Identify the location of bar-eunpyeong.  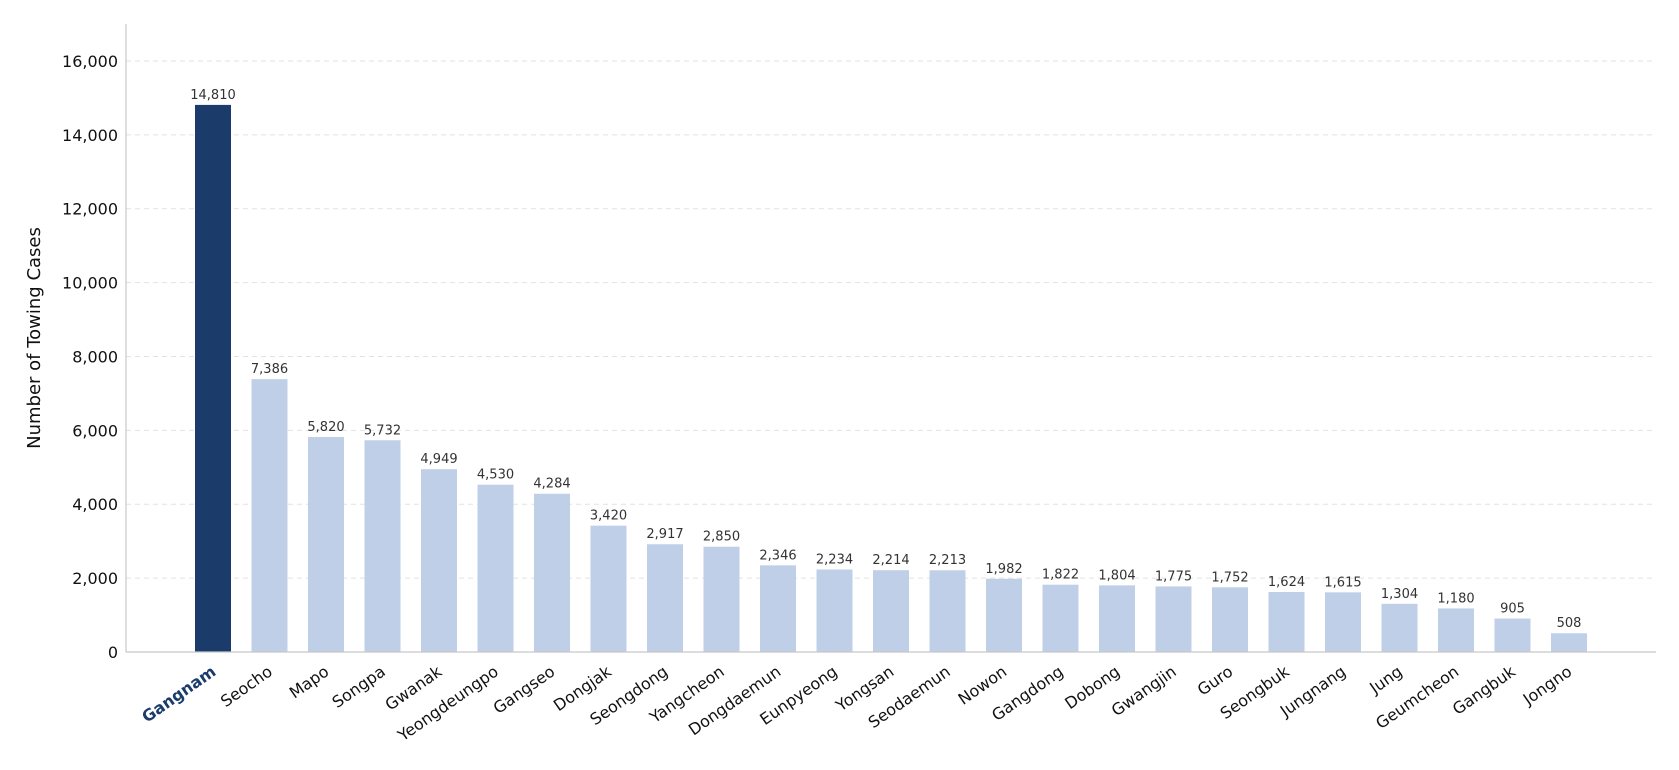
(834, 610).